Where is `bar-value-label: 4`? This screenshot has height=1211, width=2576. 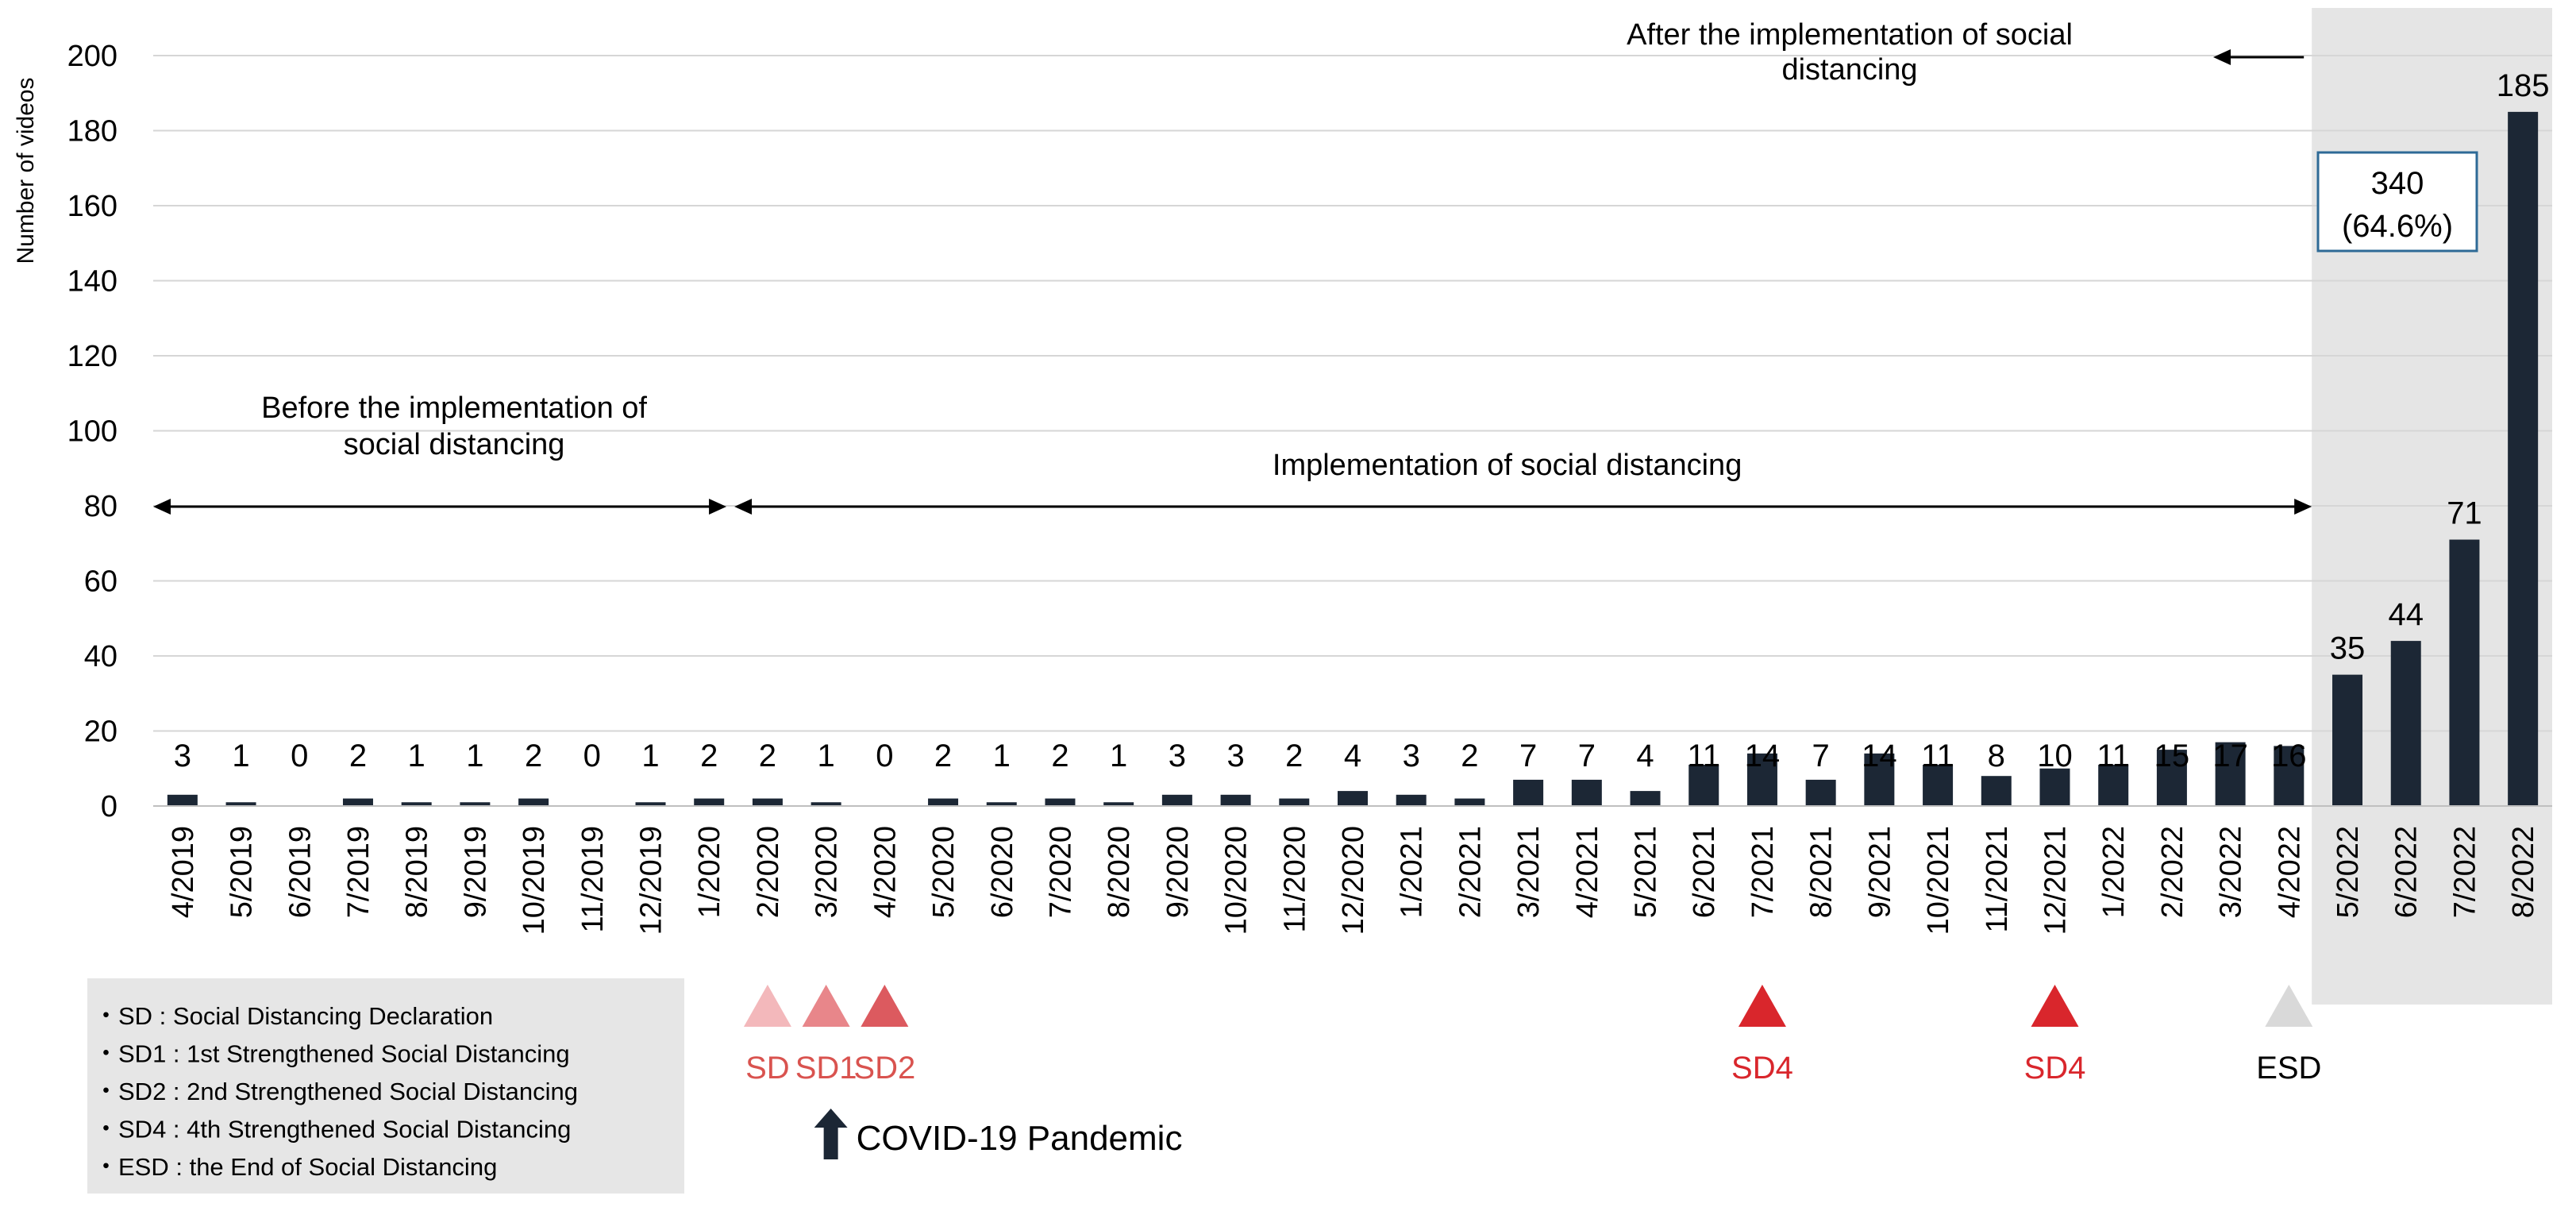
bar-value-label: 4 is located at coordinates (1645, 756).